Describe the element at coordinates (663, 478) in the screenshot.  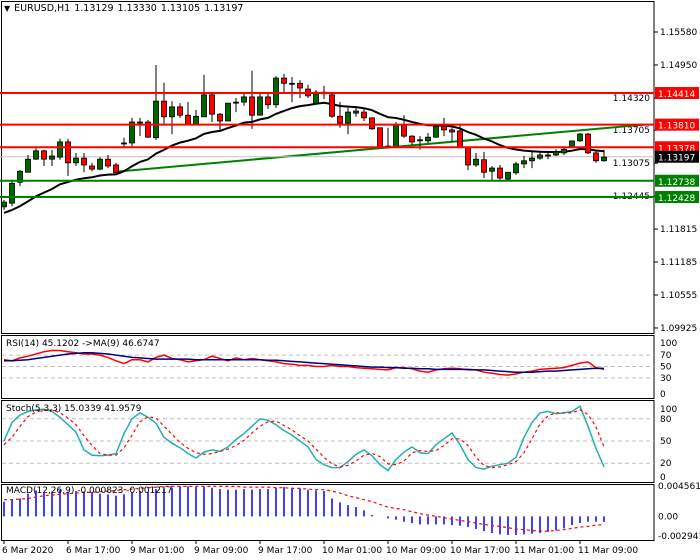
I see `stoch-tick-label: 0` at that location.